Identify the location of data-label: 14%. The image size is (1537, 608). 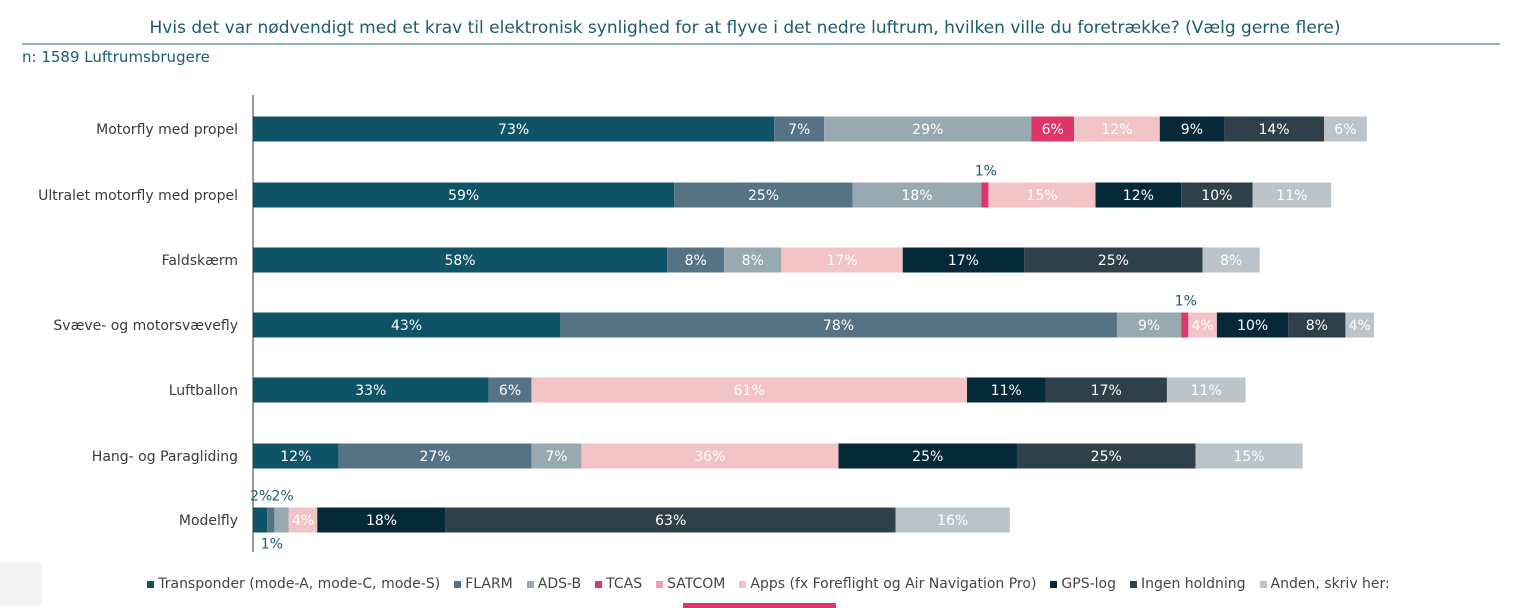
(1273, 130).